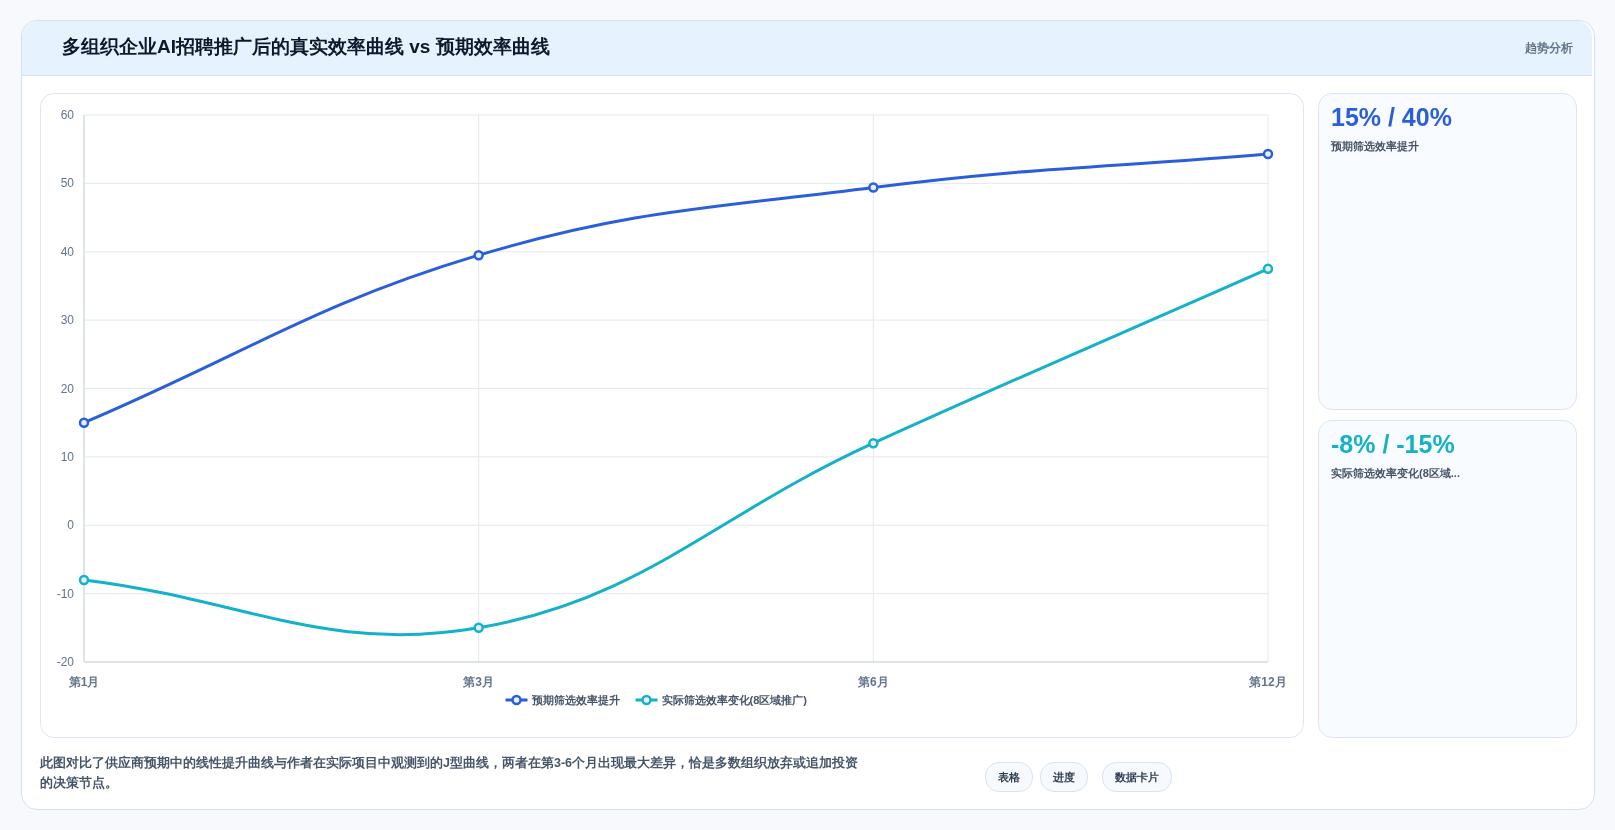 The height and width of the screenshot is (830, 1615). I want to click on chart-title: 多组织企业AI招聘推广后的真实效率曲线 vs 预期效率曲线, so click(306, 47).